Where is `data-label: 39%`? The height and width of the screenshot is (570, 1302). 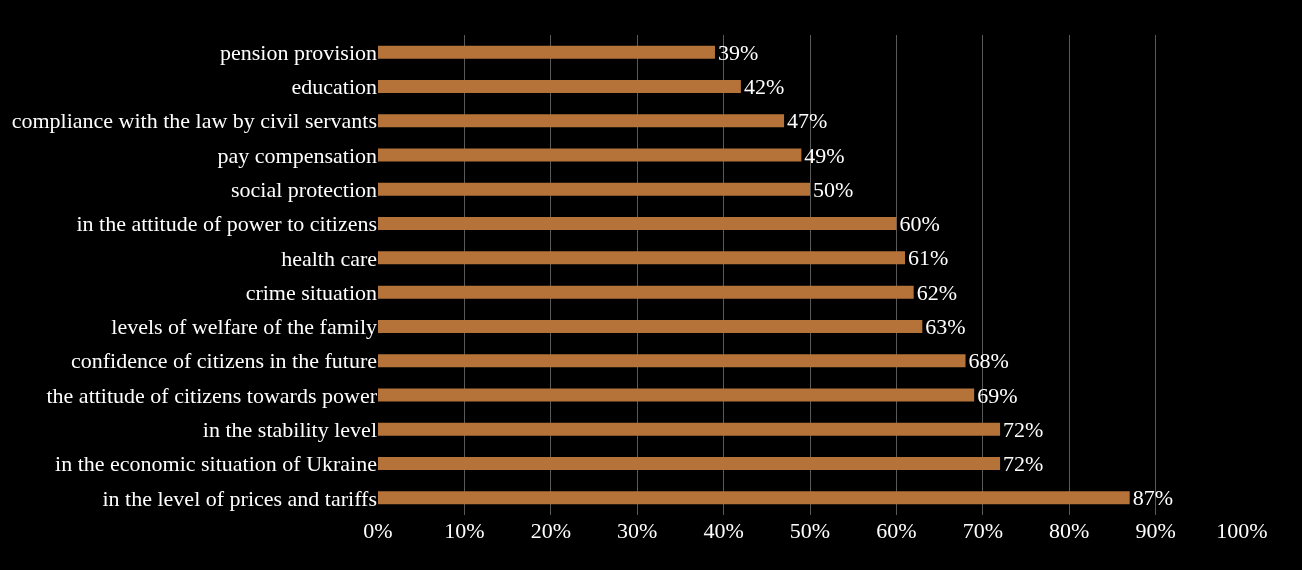
data-label: 39% is located at coordinates (738, 52).